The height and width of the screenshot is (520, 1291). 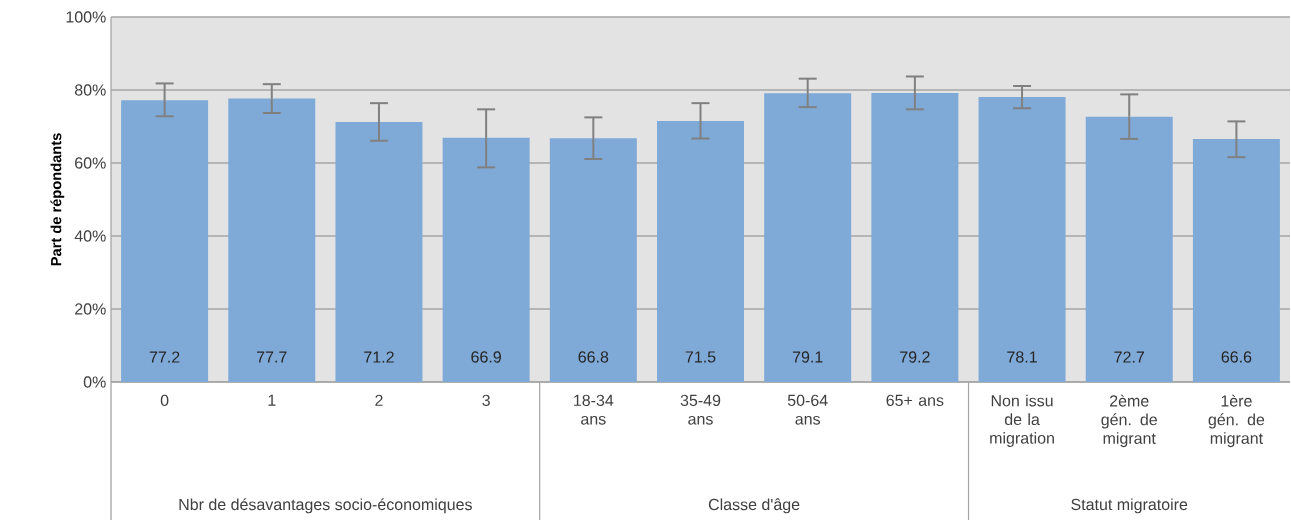 I want to click on x-tick-label: 0, so click(x=164, y=400).